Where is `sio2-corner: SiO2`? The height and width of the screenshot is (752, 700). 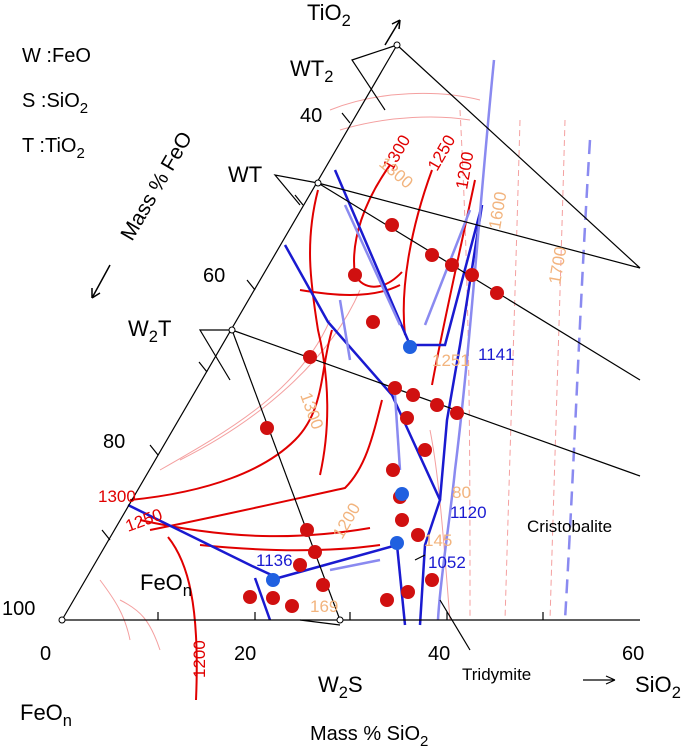
sio2-corner: SiO2 is located at coordinates (658, 687).